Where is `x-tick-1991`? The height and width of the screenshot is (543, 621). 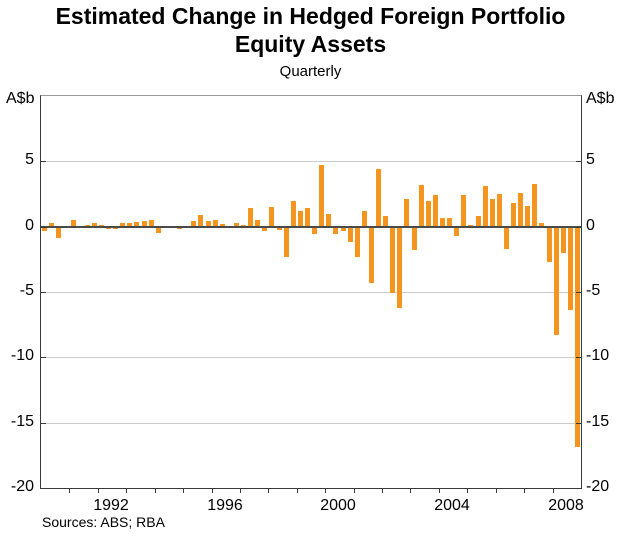 x-tick-1991 is located at coordinates (69, 490).